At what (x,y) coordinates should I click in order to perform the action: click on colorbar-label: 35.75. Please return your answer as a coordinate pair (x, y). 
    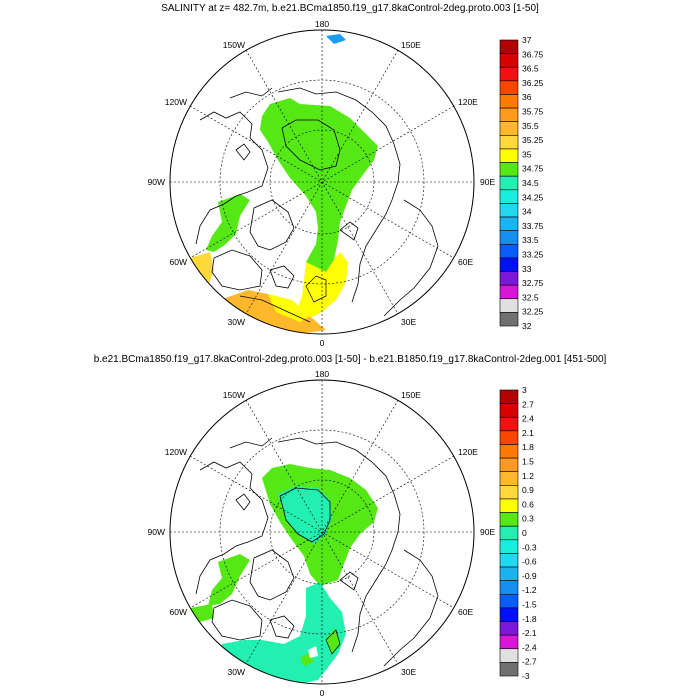
    Looking at the image, I should click on (533, 112).